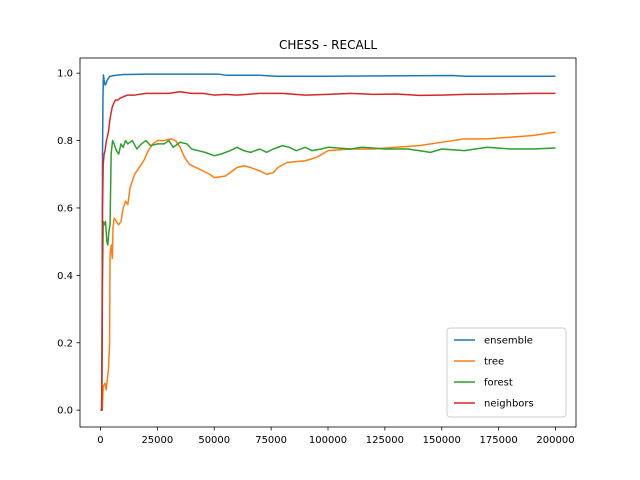 Image resolution: width=640 pixels, height=480 pixels. What do you see at coordinates (498, 383) in the screenshot?
I see `legend-label-forest: forest` at bounding box center [498, 383].